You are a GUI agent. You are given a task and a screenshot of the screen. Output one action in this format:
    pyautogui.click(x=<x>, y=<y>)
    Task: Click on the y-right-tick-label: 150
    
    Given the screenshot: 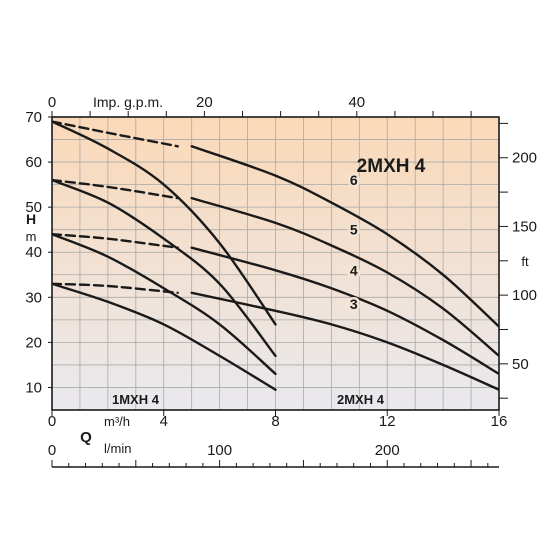 What is the action you would take?
    pyautogui.click(x=524, y=226)
    